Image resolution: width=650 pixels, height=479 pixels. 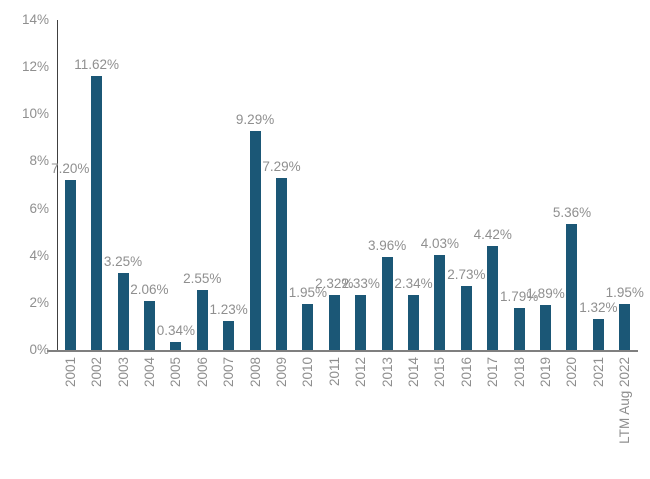 I want to click on x-axis-label: 2007, so click(x=229, y=372).